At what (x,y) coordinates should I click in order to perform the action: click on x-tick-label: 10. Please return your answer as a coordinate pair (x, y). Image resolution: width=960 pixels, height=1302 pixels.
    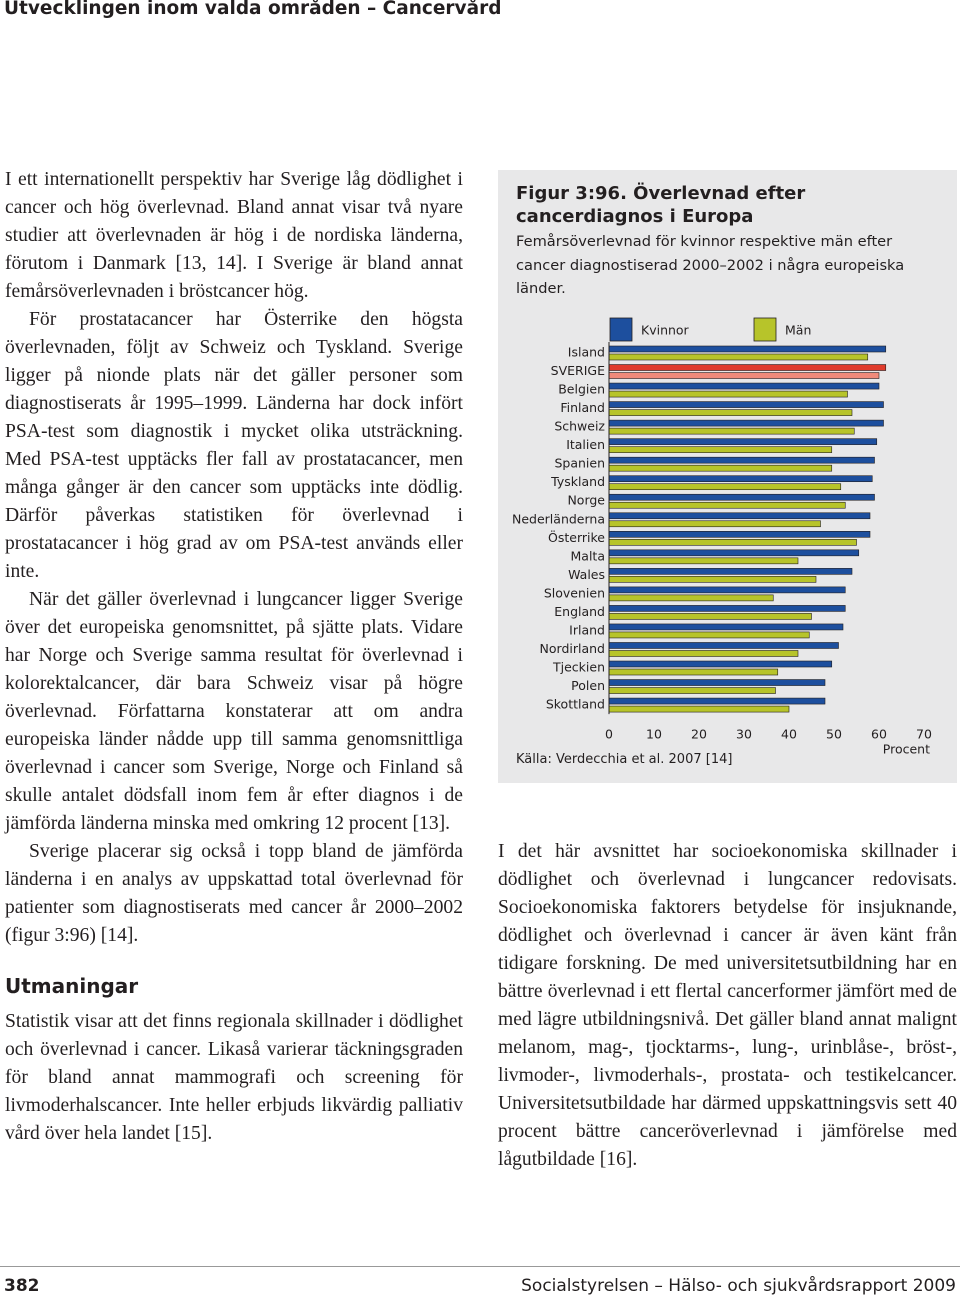
    Looking at the image, I should click on (654, 734).